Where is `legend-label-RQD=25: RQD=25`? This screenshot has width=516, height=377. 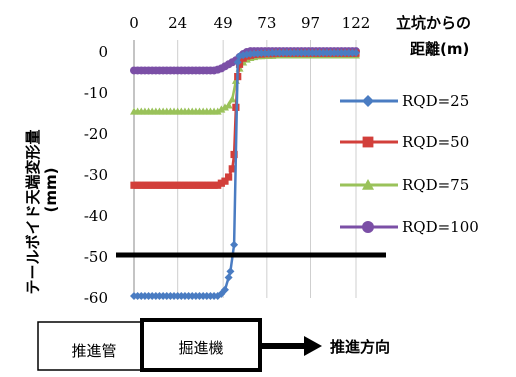
legend-label-RQD=25: RQD=25 is located at coordinates (435, 101).